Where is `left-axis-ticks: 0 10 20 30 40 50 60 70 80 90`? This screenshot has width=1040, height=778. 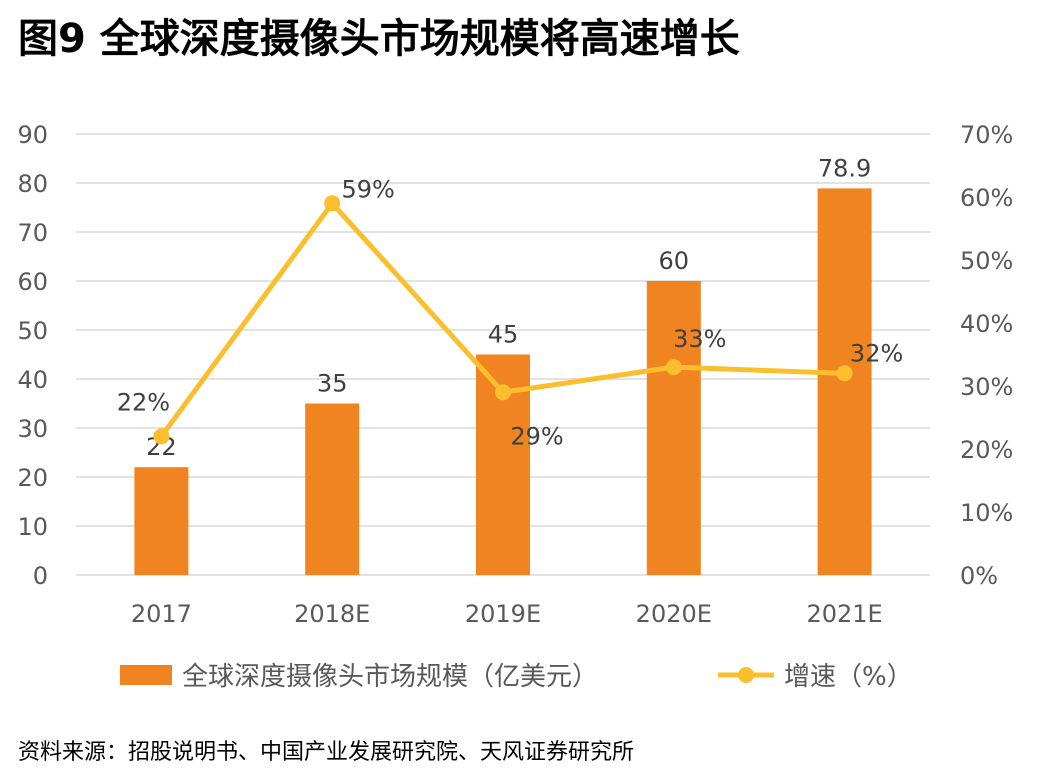 left-axis-ticks: 0 10 20 30 40 50 60 70 80 90 is located at coordinates (32, 355).